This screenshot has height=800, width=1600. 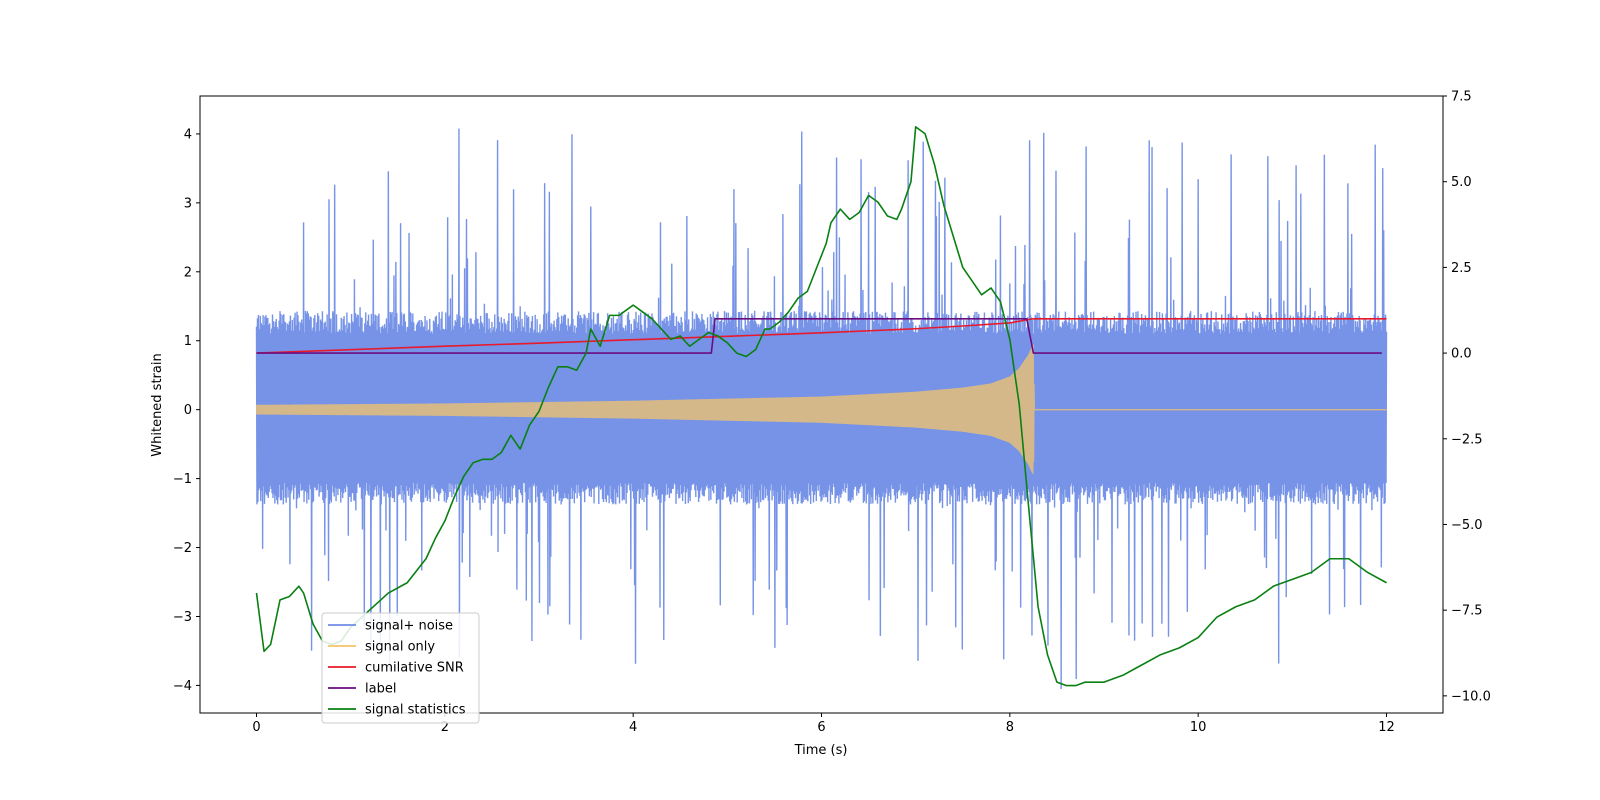 What do you see at coordinates (182, 548) in the screenshot?
I see `y-tick-label: −2` at bounding box center [182, 548].